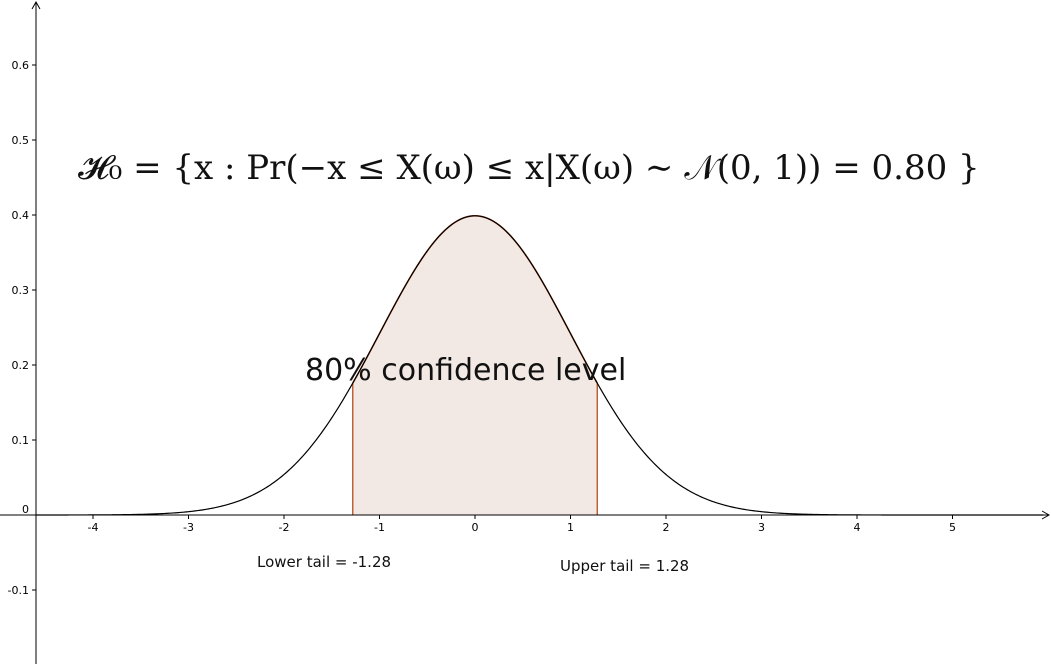 The image size is (1051, 667). Describe the element at coordinates (624, 566) in the screenshot. I see `upper-tail-label: Upper tail = 1.28` at that location.